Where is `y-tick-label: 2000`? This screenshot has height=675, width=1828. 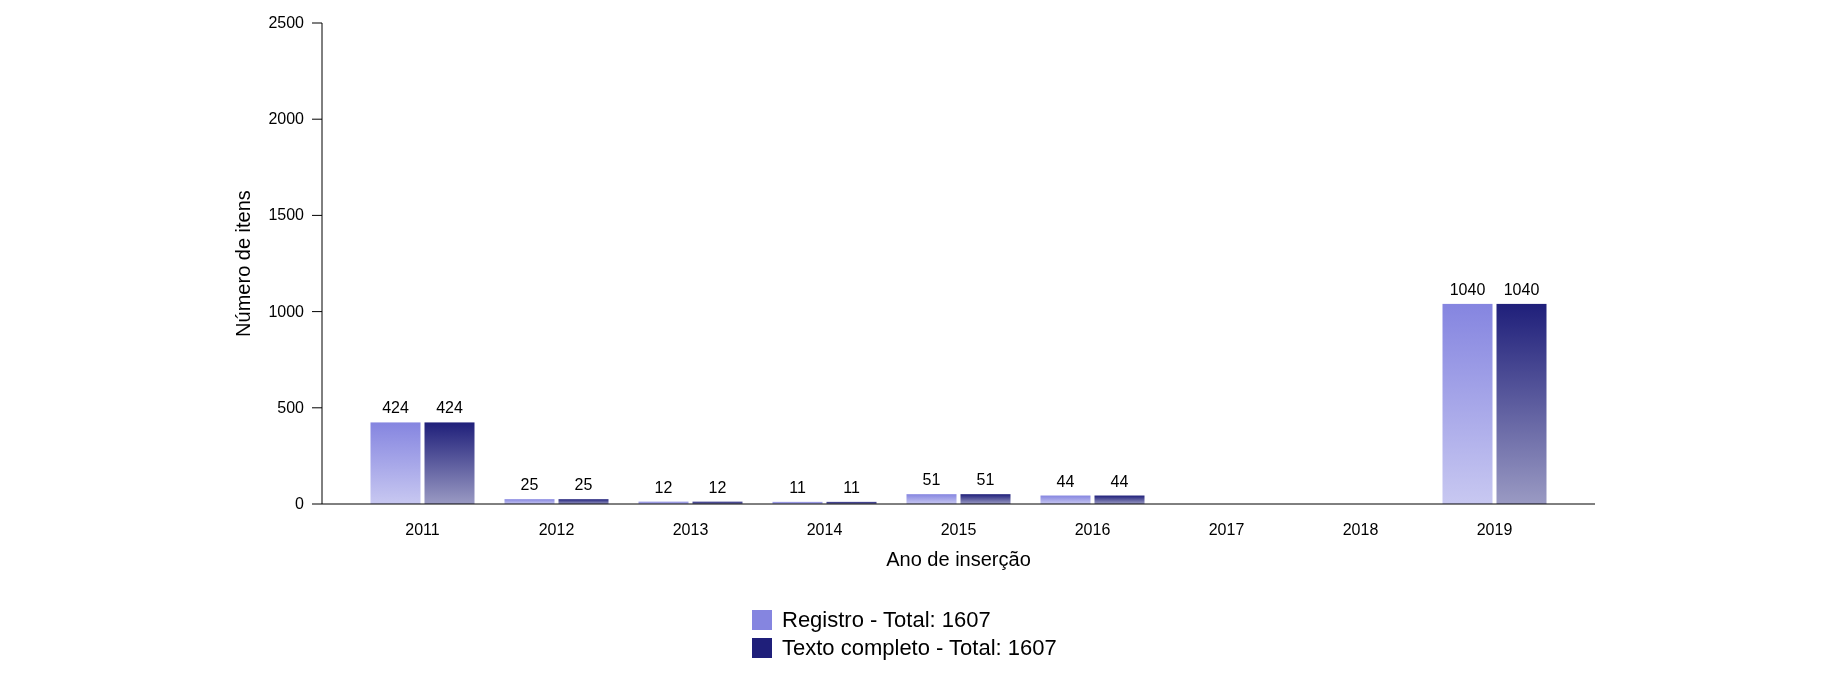 y-tick-label: 2000 is located at coordinates (286, 119).